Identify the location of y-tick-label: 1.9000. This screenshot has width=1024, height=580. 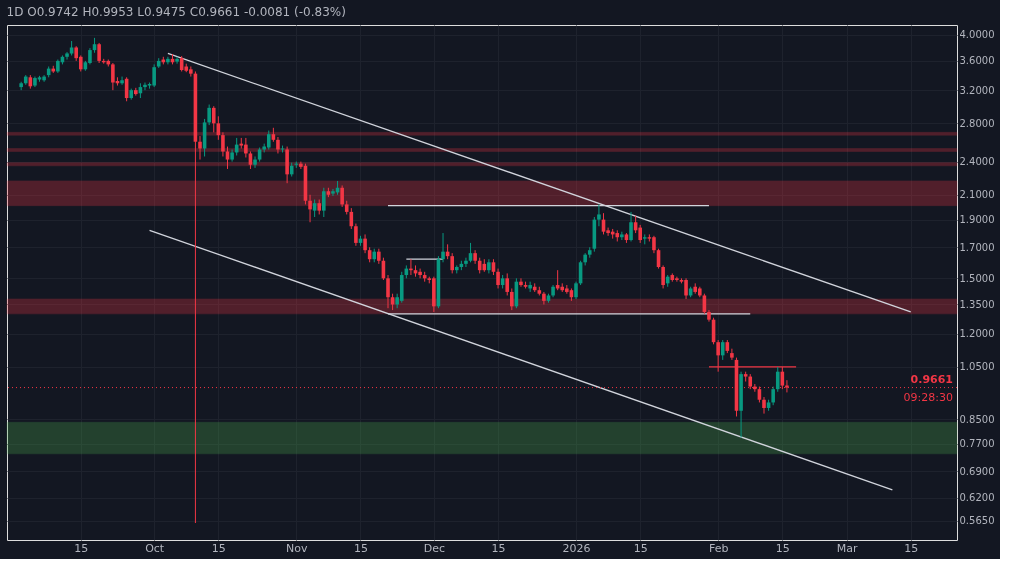
(977, 220).